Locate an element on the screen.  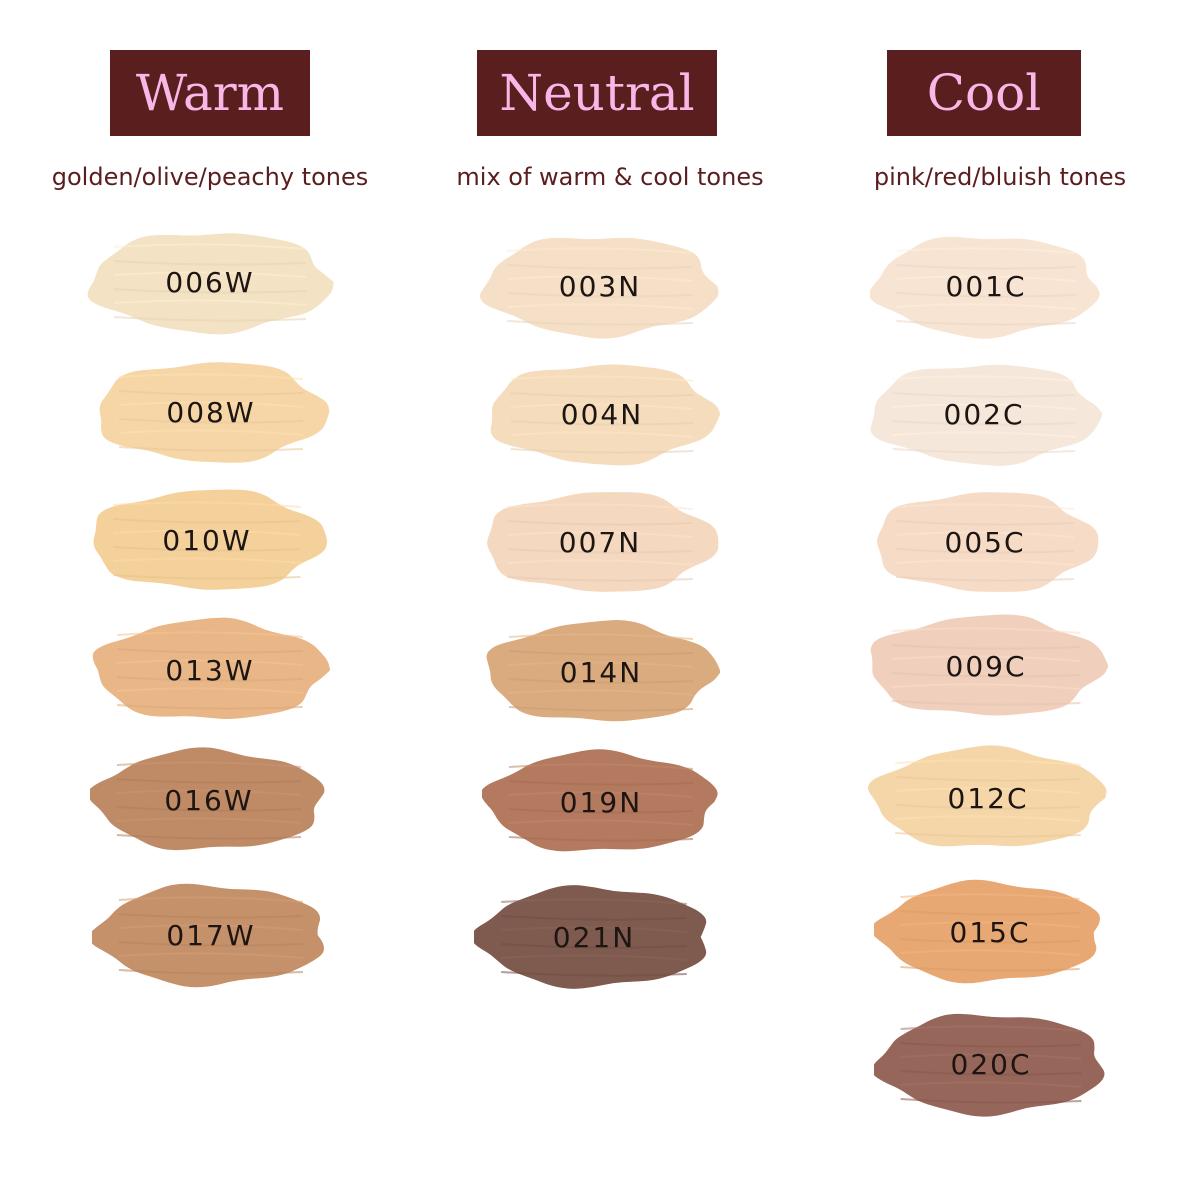
swatch-013w: 013W is located at coordinates (210, 670).